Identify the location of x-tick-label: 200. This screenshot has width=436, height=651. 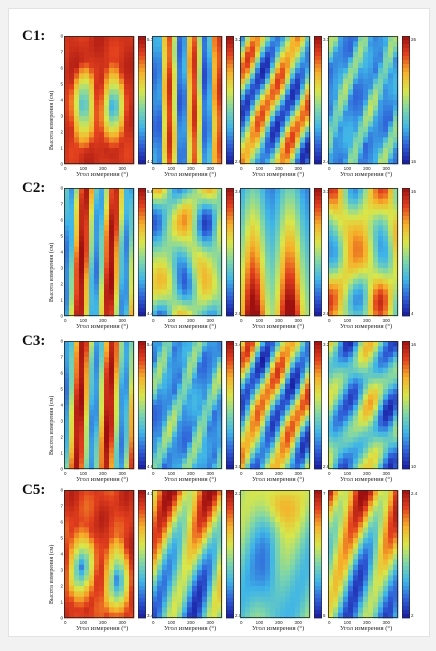
(191, 320).